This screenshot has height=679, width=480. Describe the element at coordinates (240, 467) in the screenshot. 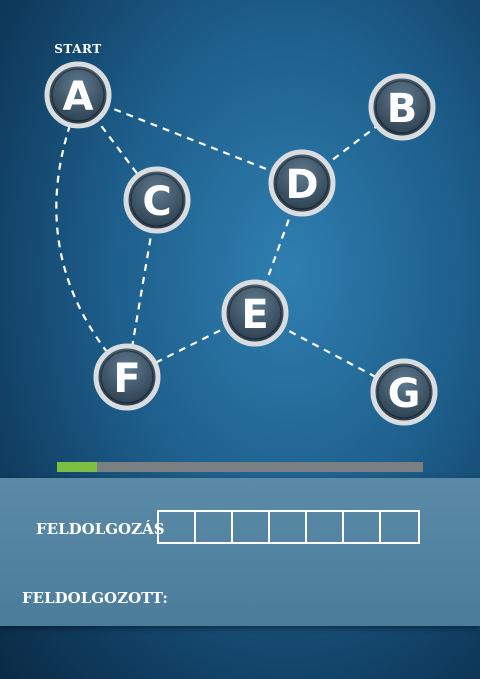

I see `progress-bar` at that location.